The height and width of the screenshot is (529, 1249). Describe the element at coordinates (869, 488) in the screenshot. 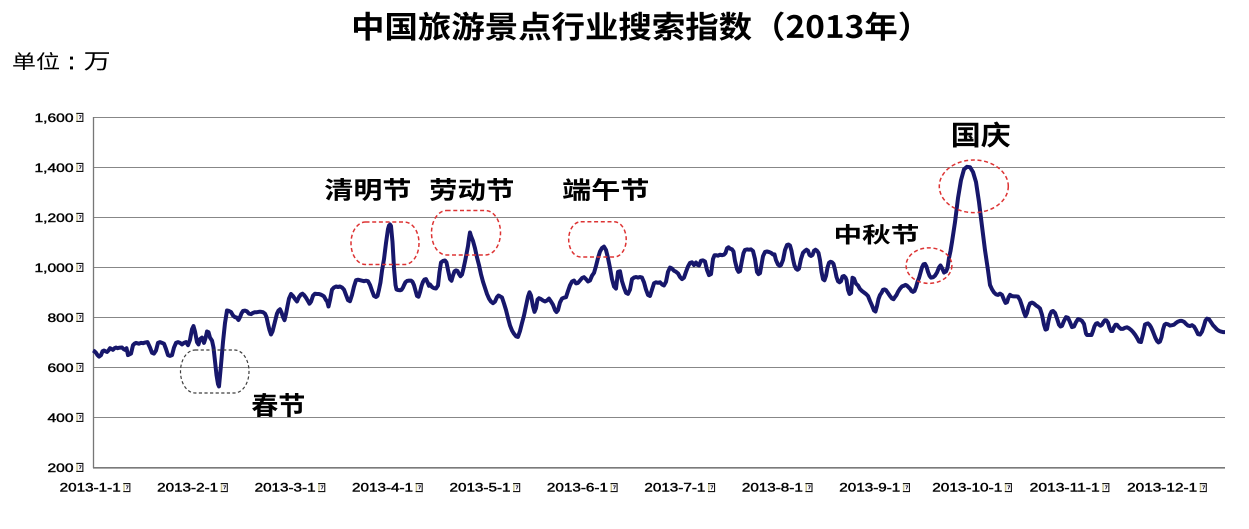

I see `svg-text: 2013-9-1` at that location.